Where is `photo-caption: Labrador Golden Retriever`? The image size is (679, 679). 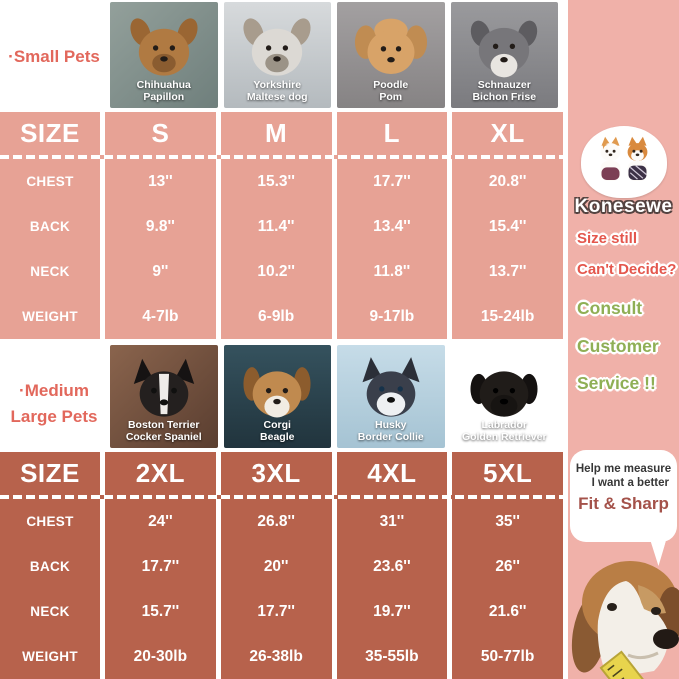 photo-caption: Labrador Golden Retriever is located at coordinates (505, 431).